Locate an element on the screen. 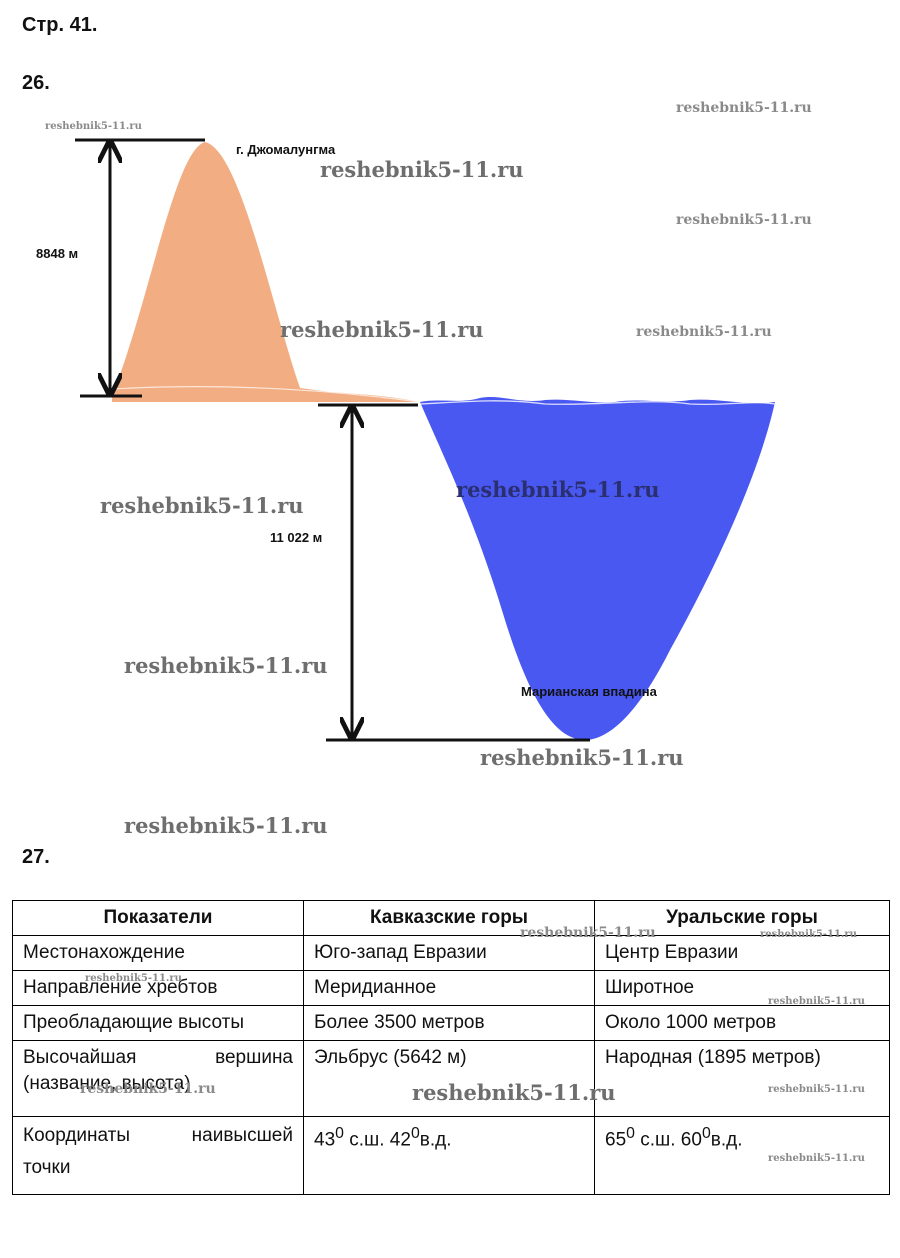  cell-line: (название, высота) is located at coordinates (107, 1083).